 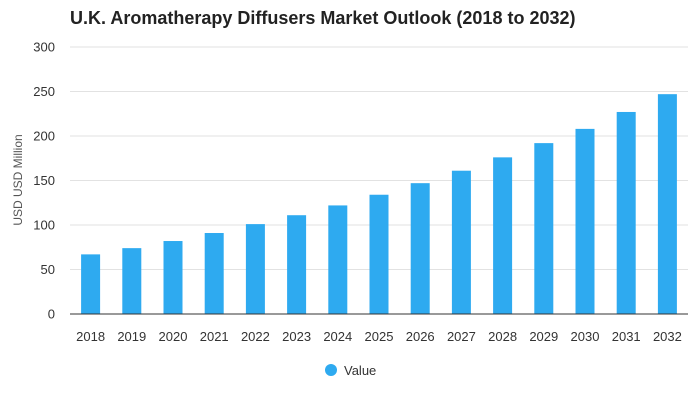 What do you see at coordinates (461, 242) in the screenshot?
I see `bar-2027` at bounding box center [461, 242].